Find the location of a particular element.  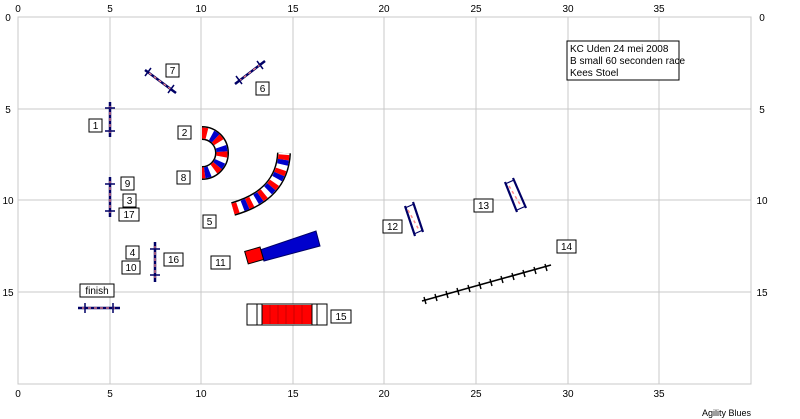

right-tick-10: 10 is located at coordinates (762, 201).